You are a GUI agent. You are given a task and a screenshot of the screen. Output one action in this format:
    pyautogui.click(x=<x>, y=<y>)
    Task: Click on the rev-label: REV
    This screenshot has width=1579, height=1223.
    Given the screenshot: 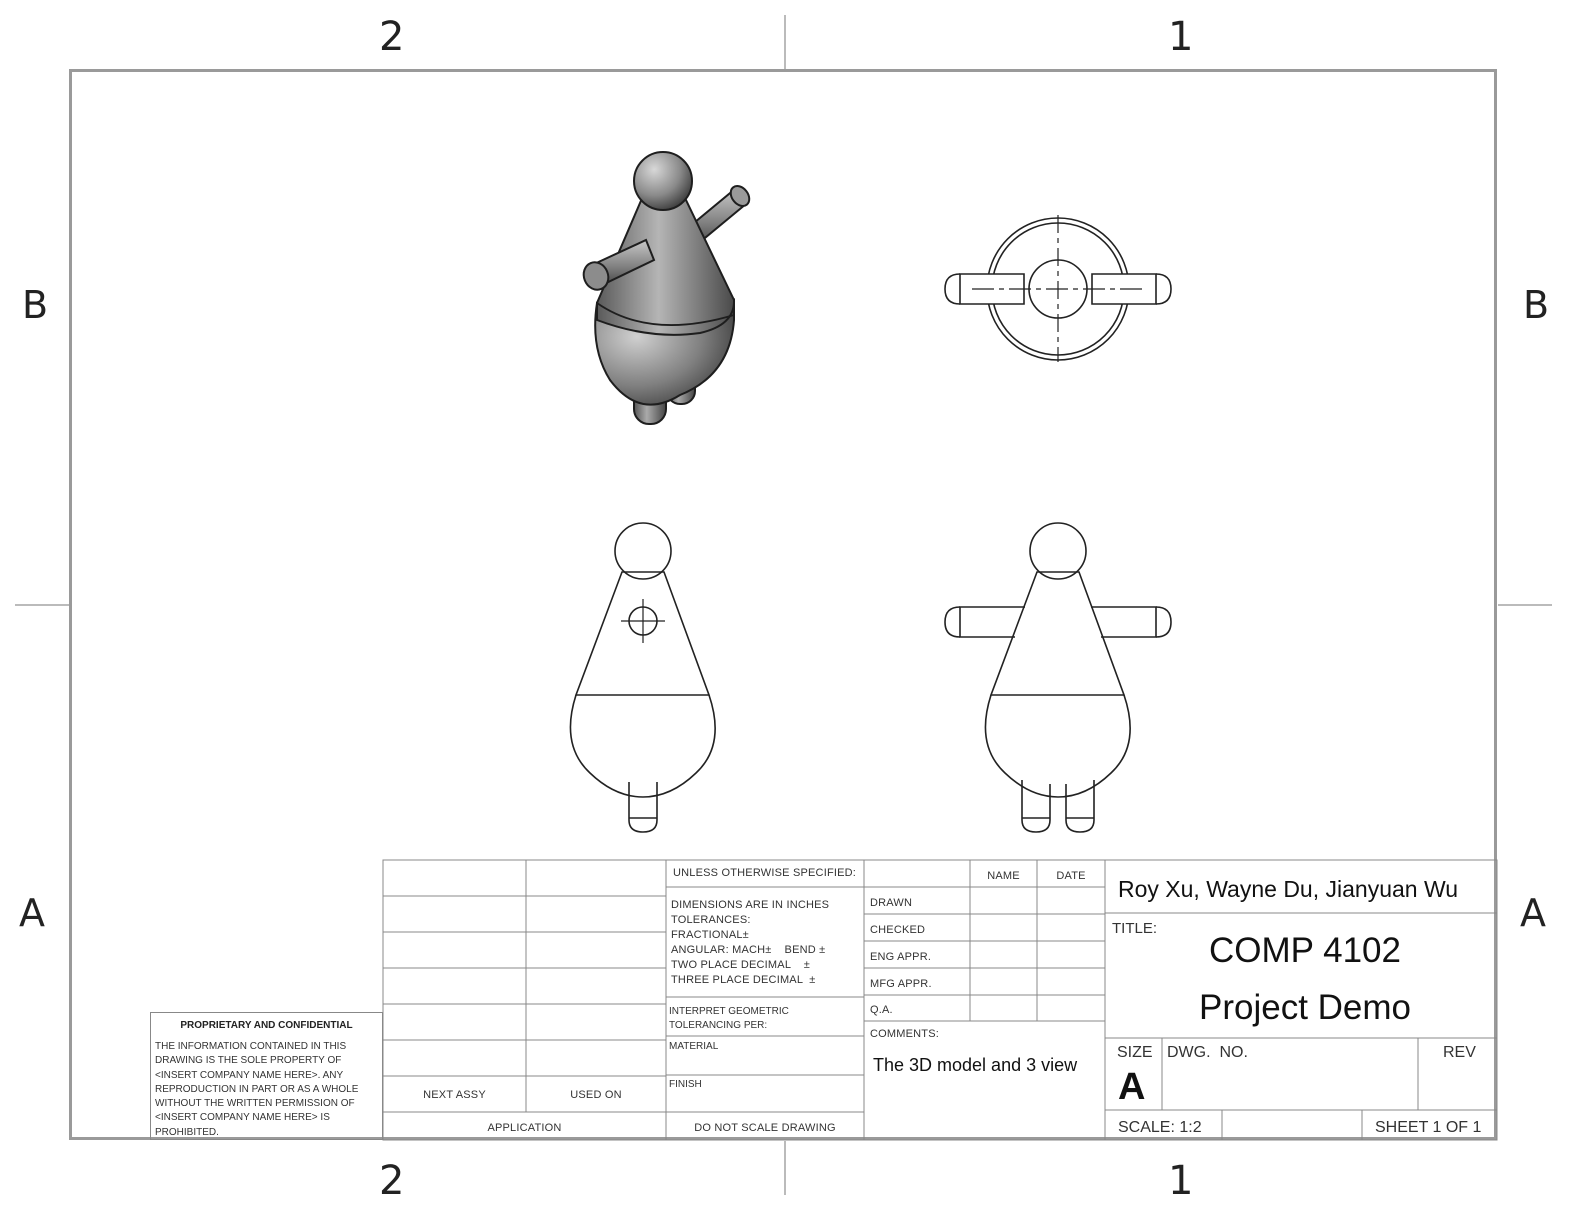 What is the action you would take?
    pyautogui.click(x=1459, y=1052)
    